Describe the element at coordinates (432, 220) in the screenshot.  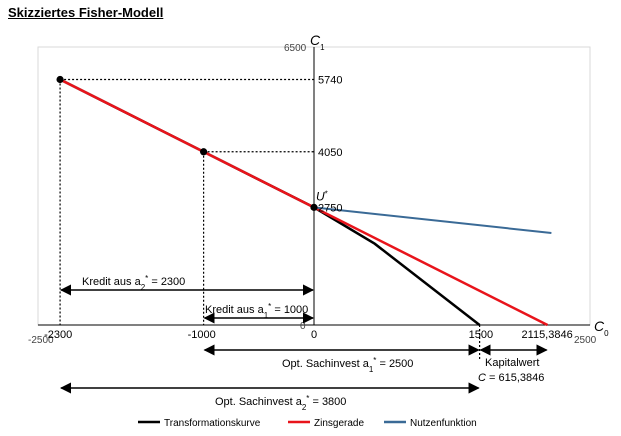
I see `series-line-nutzenfunktion` at that location.